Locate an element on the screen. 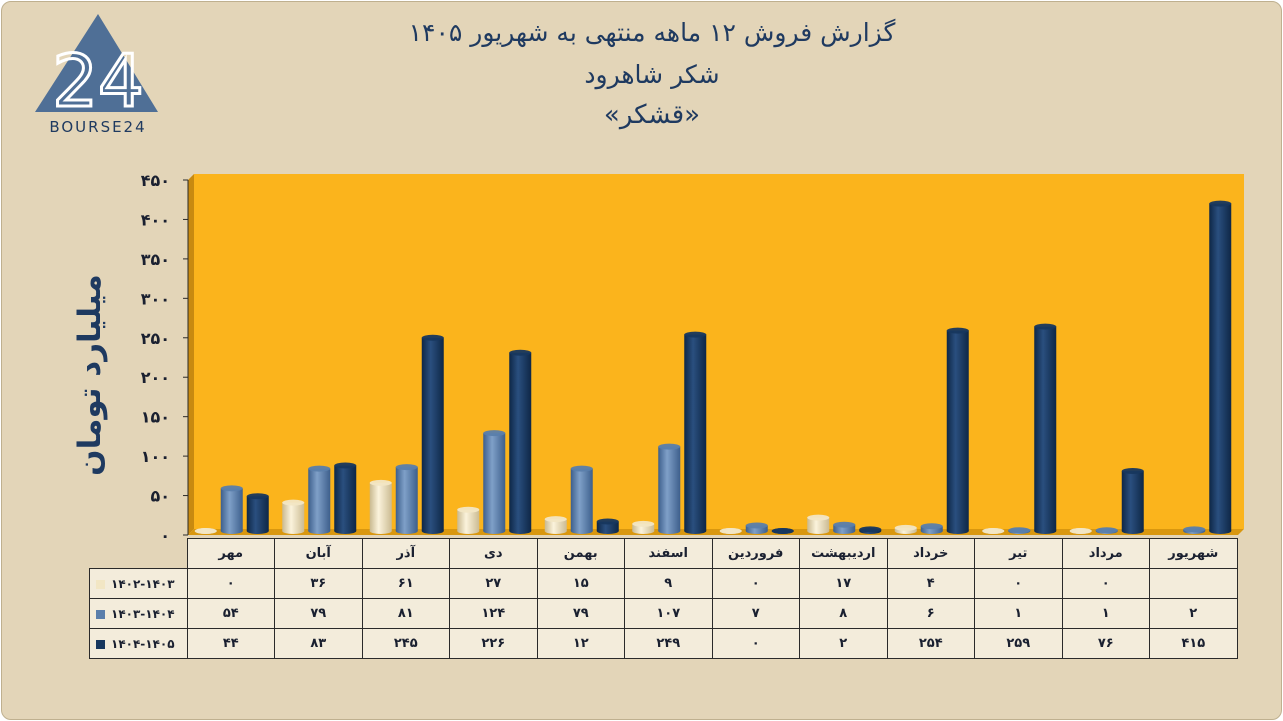  table-cell: ۱۲ is located at coordinates (580, 643).